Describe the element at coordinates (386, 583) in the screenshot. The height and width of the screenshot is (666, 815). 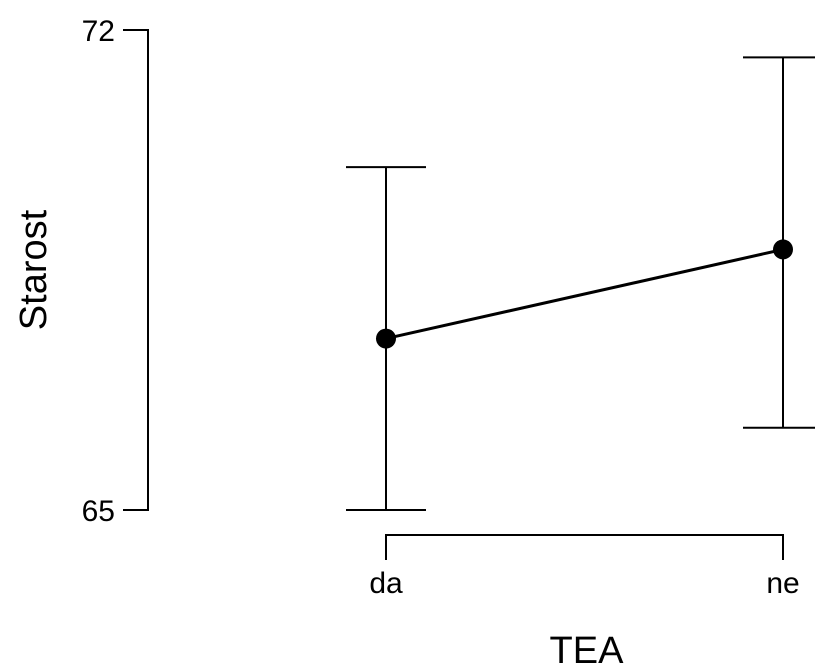
I see `x-tick-label: da` at that location.